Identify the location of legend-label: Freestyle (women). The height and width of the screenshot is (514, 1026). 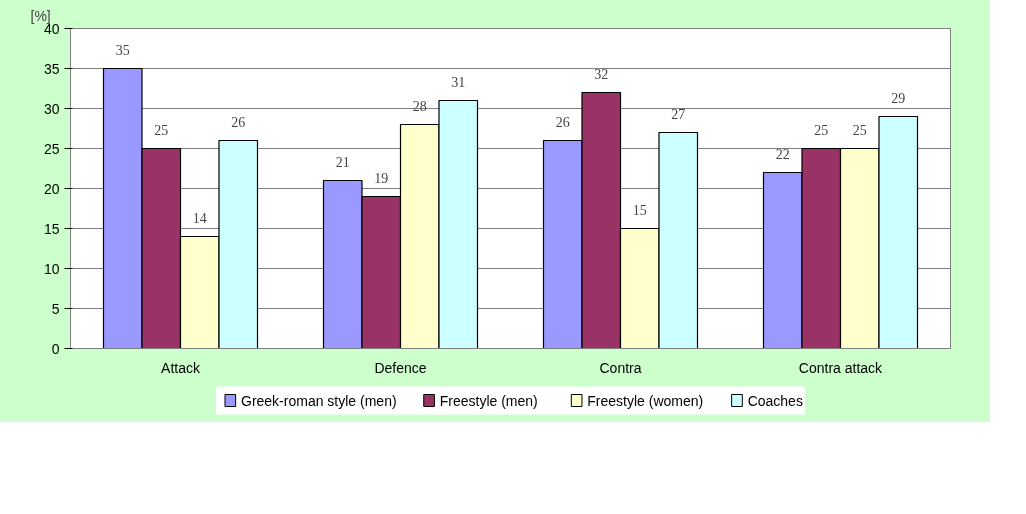
(645, 400).